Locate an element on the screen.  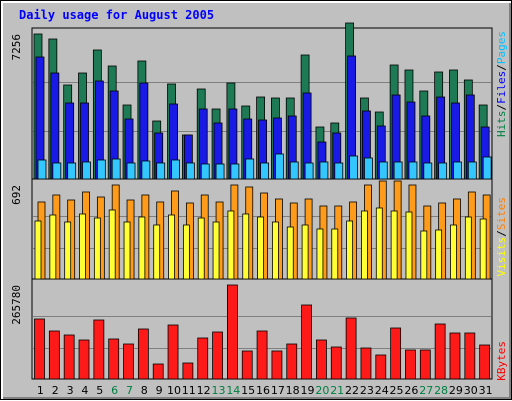
legend-item-kbytes-0: KBytes is located at coordinates (501, 361).